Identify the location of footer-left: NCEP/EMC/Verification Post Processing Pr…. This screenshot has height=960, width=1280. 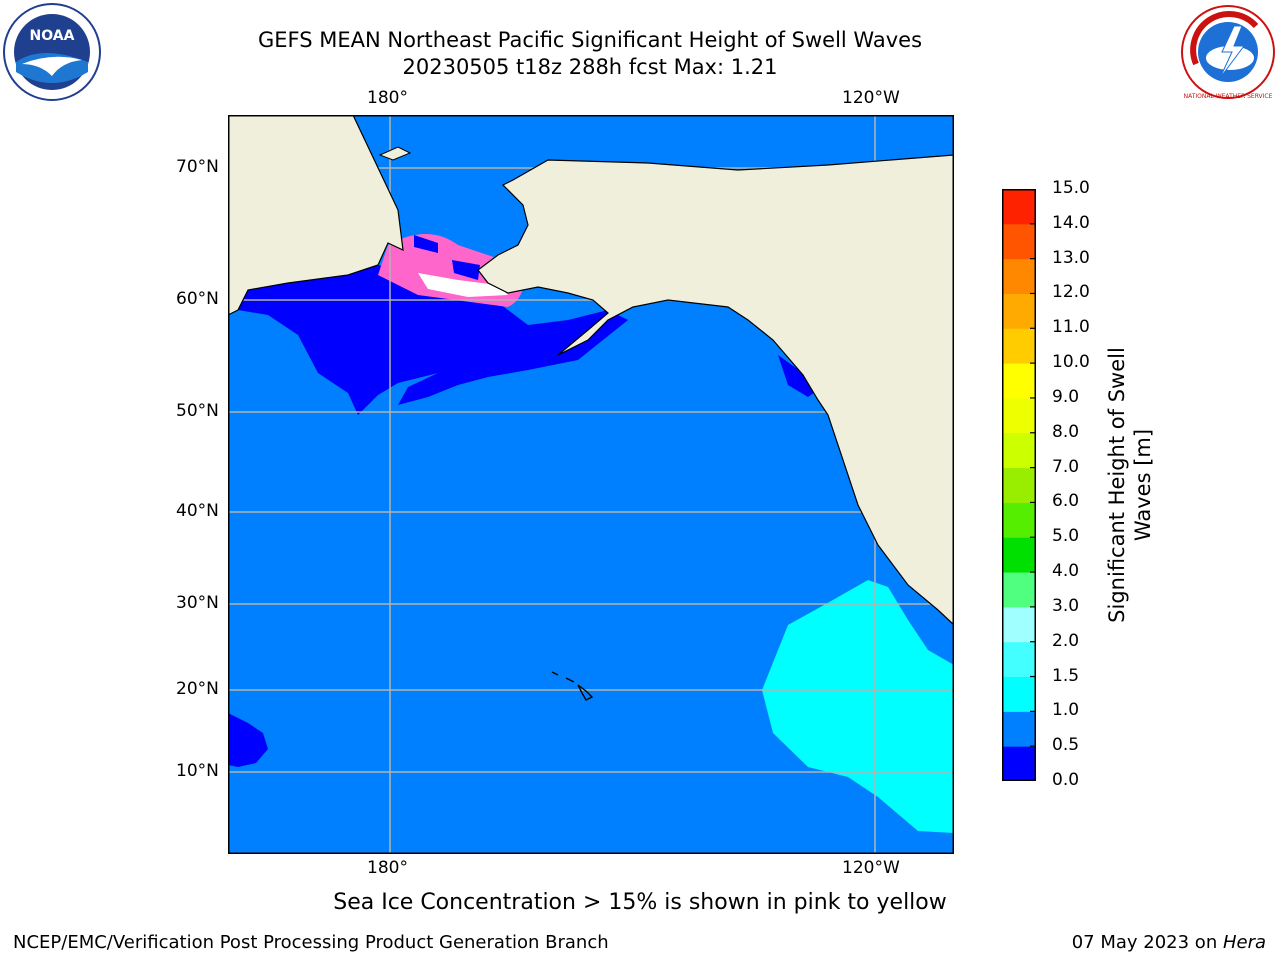
(311, 942).